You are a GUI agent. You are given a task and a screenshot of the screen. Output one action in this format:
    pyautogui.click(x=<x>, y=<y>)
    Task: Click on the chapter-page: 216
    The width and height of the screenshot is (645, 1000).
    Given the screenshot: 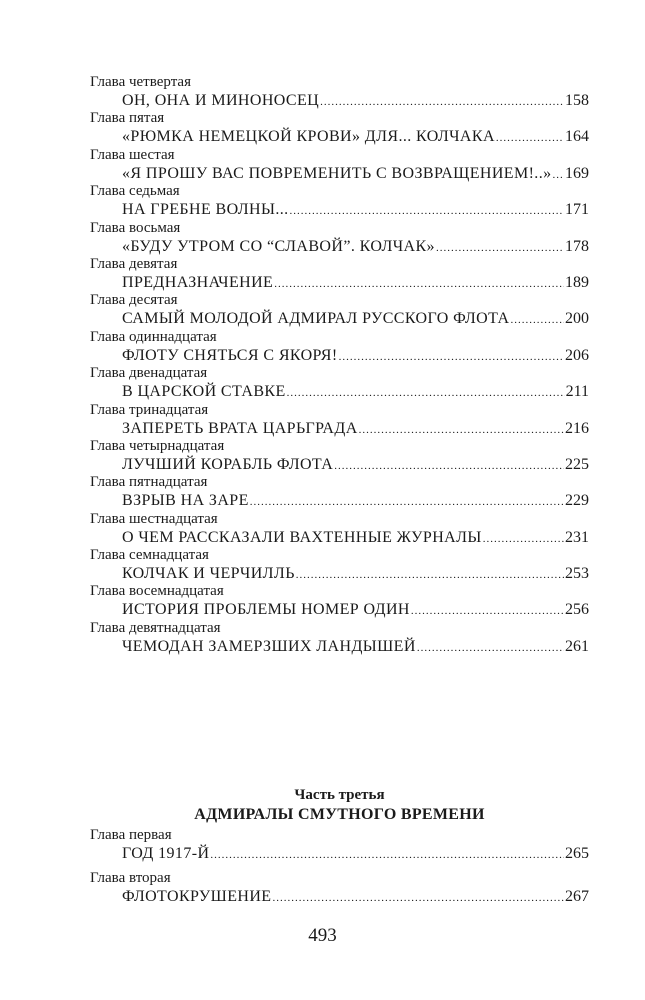 What is the action you would take?
    pyautogui.click(x=577, y=428)
    